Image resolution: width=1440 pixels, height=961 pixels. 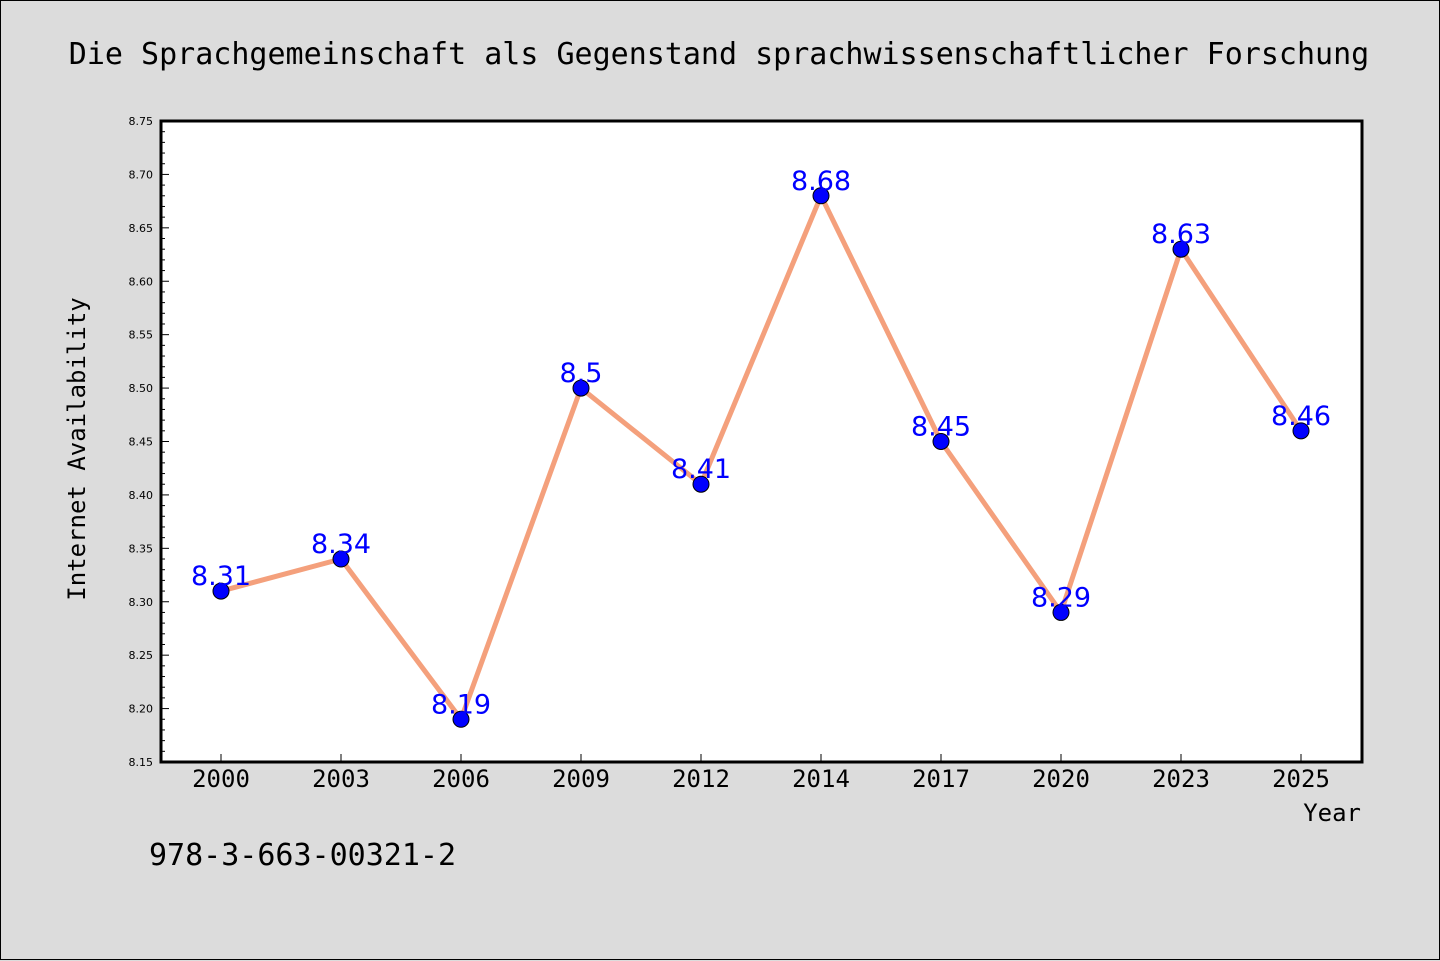 What do you see at coordinates (141, 495) in the screenshot?
I see `y-tick-label: 8.40` at bounding box center [141, 495].